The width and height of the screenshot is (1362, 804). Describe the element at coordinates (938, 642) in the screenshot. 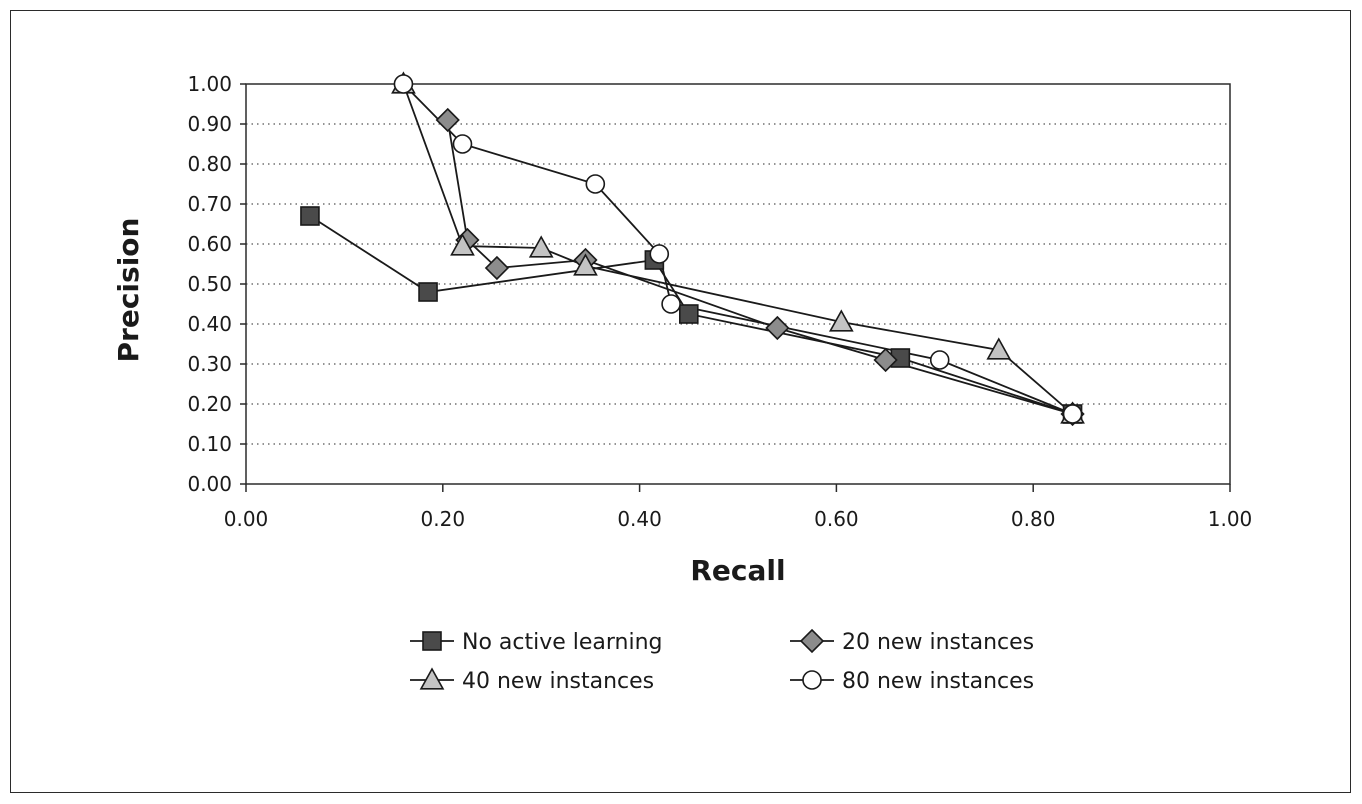

I see `legend-label: 20 new instances` at that location.